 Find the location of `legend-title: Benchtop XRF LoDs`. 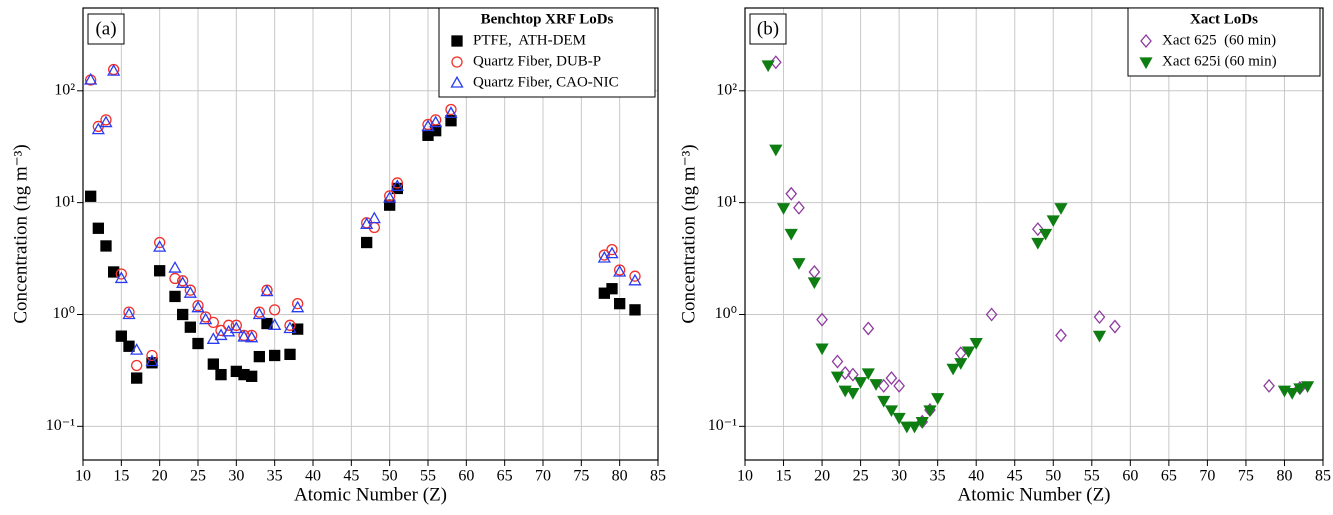

legend-title: Benchtop XRF LoDs is located at coordinates (547, 19).